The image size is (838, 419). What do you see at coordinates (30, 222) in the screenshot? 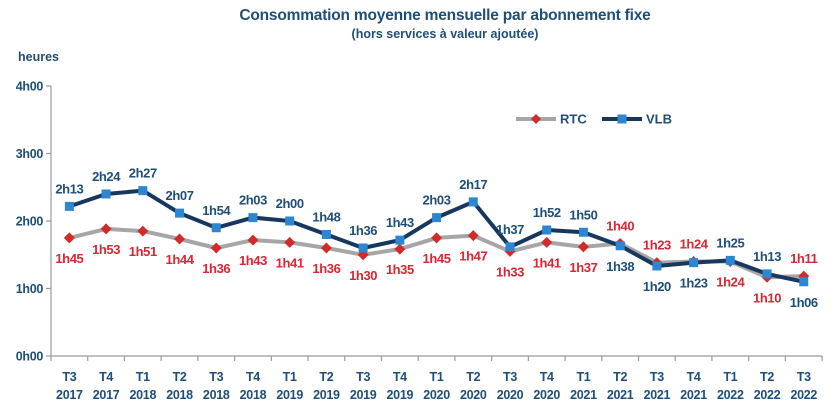
I see `y-tick-label: 2h00` at bounding box center [30, 222].